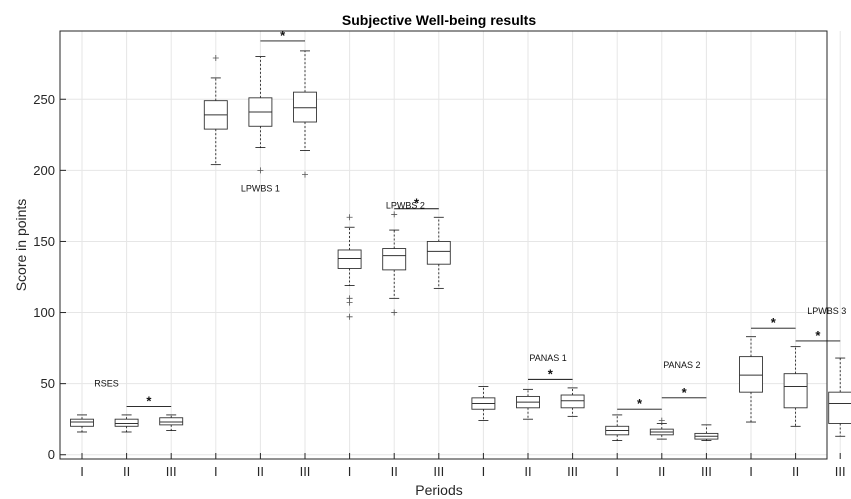 The height and width of the screenshot is (499, 851). What do you see at coordinates (44, 99) in the screenshot?
I see `y-tick-label: 250` at bounding box center [44, 99].